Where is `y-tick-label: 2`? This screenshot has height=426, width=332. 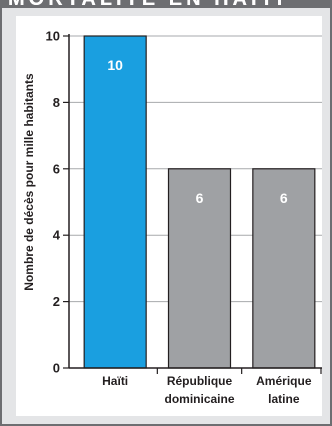 y-tick-label: 2 is located at coordinates (56, 301).